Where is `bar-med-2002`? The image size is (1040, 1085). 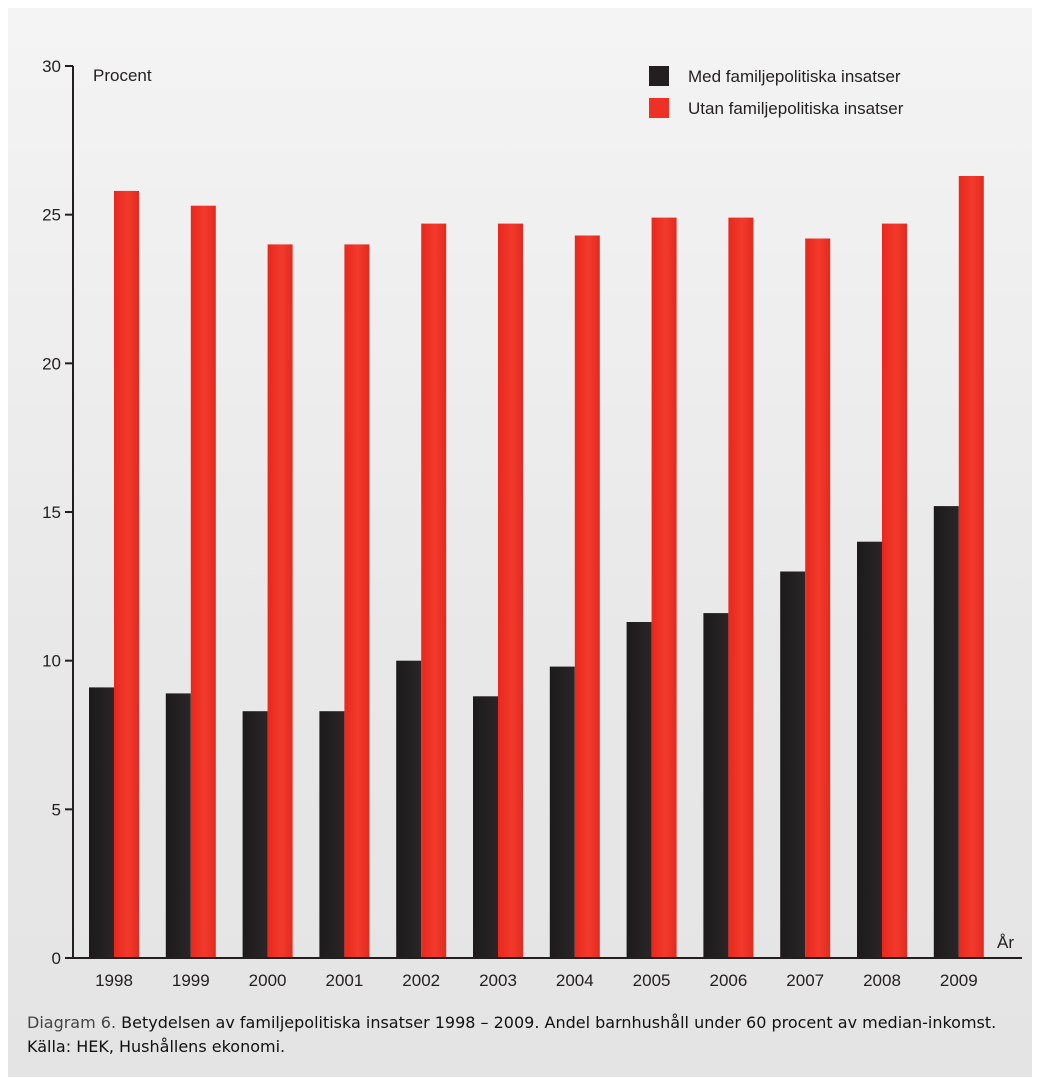 bar-med-2002 is located at coordinates (408, 809).